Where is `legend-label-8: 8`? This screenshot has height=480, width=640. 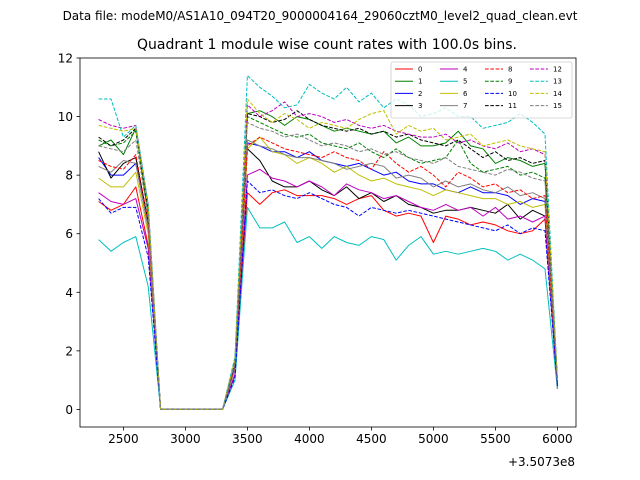 legend-label-8: 8 is located at coordinates (510, 70).